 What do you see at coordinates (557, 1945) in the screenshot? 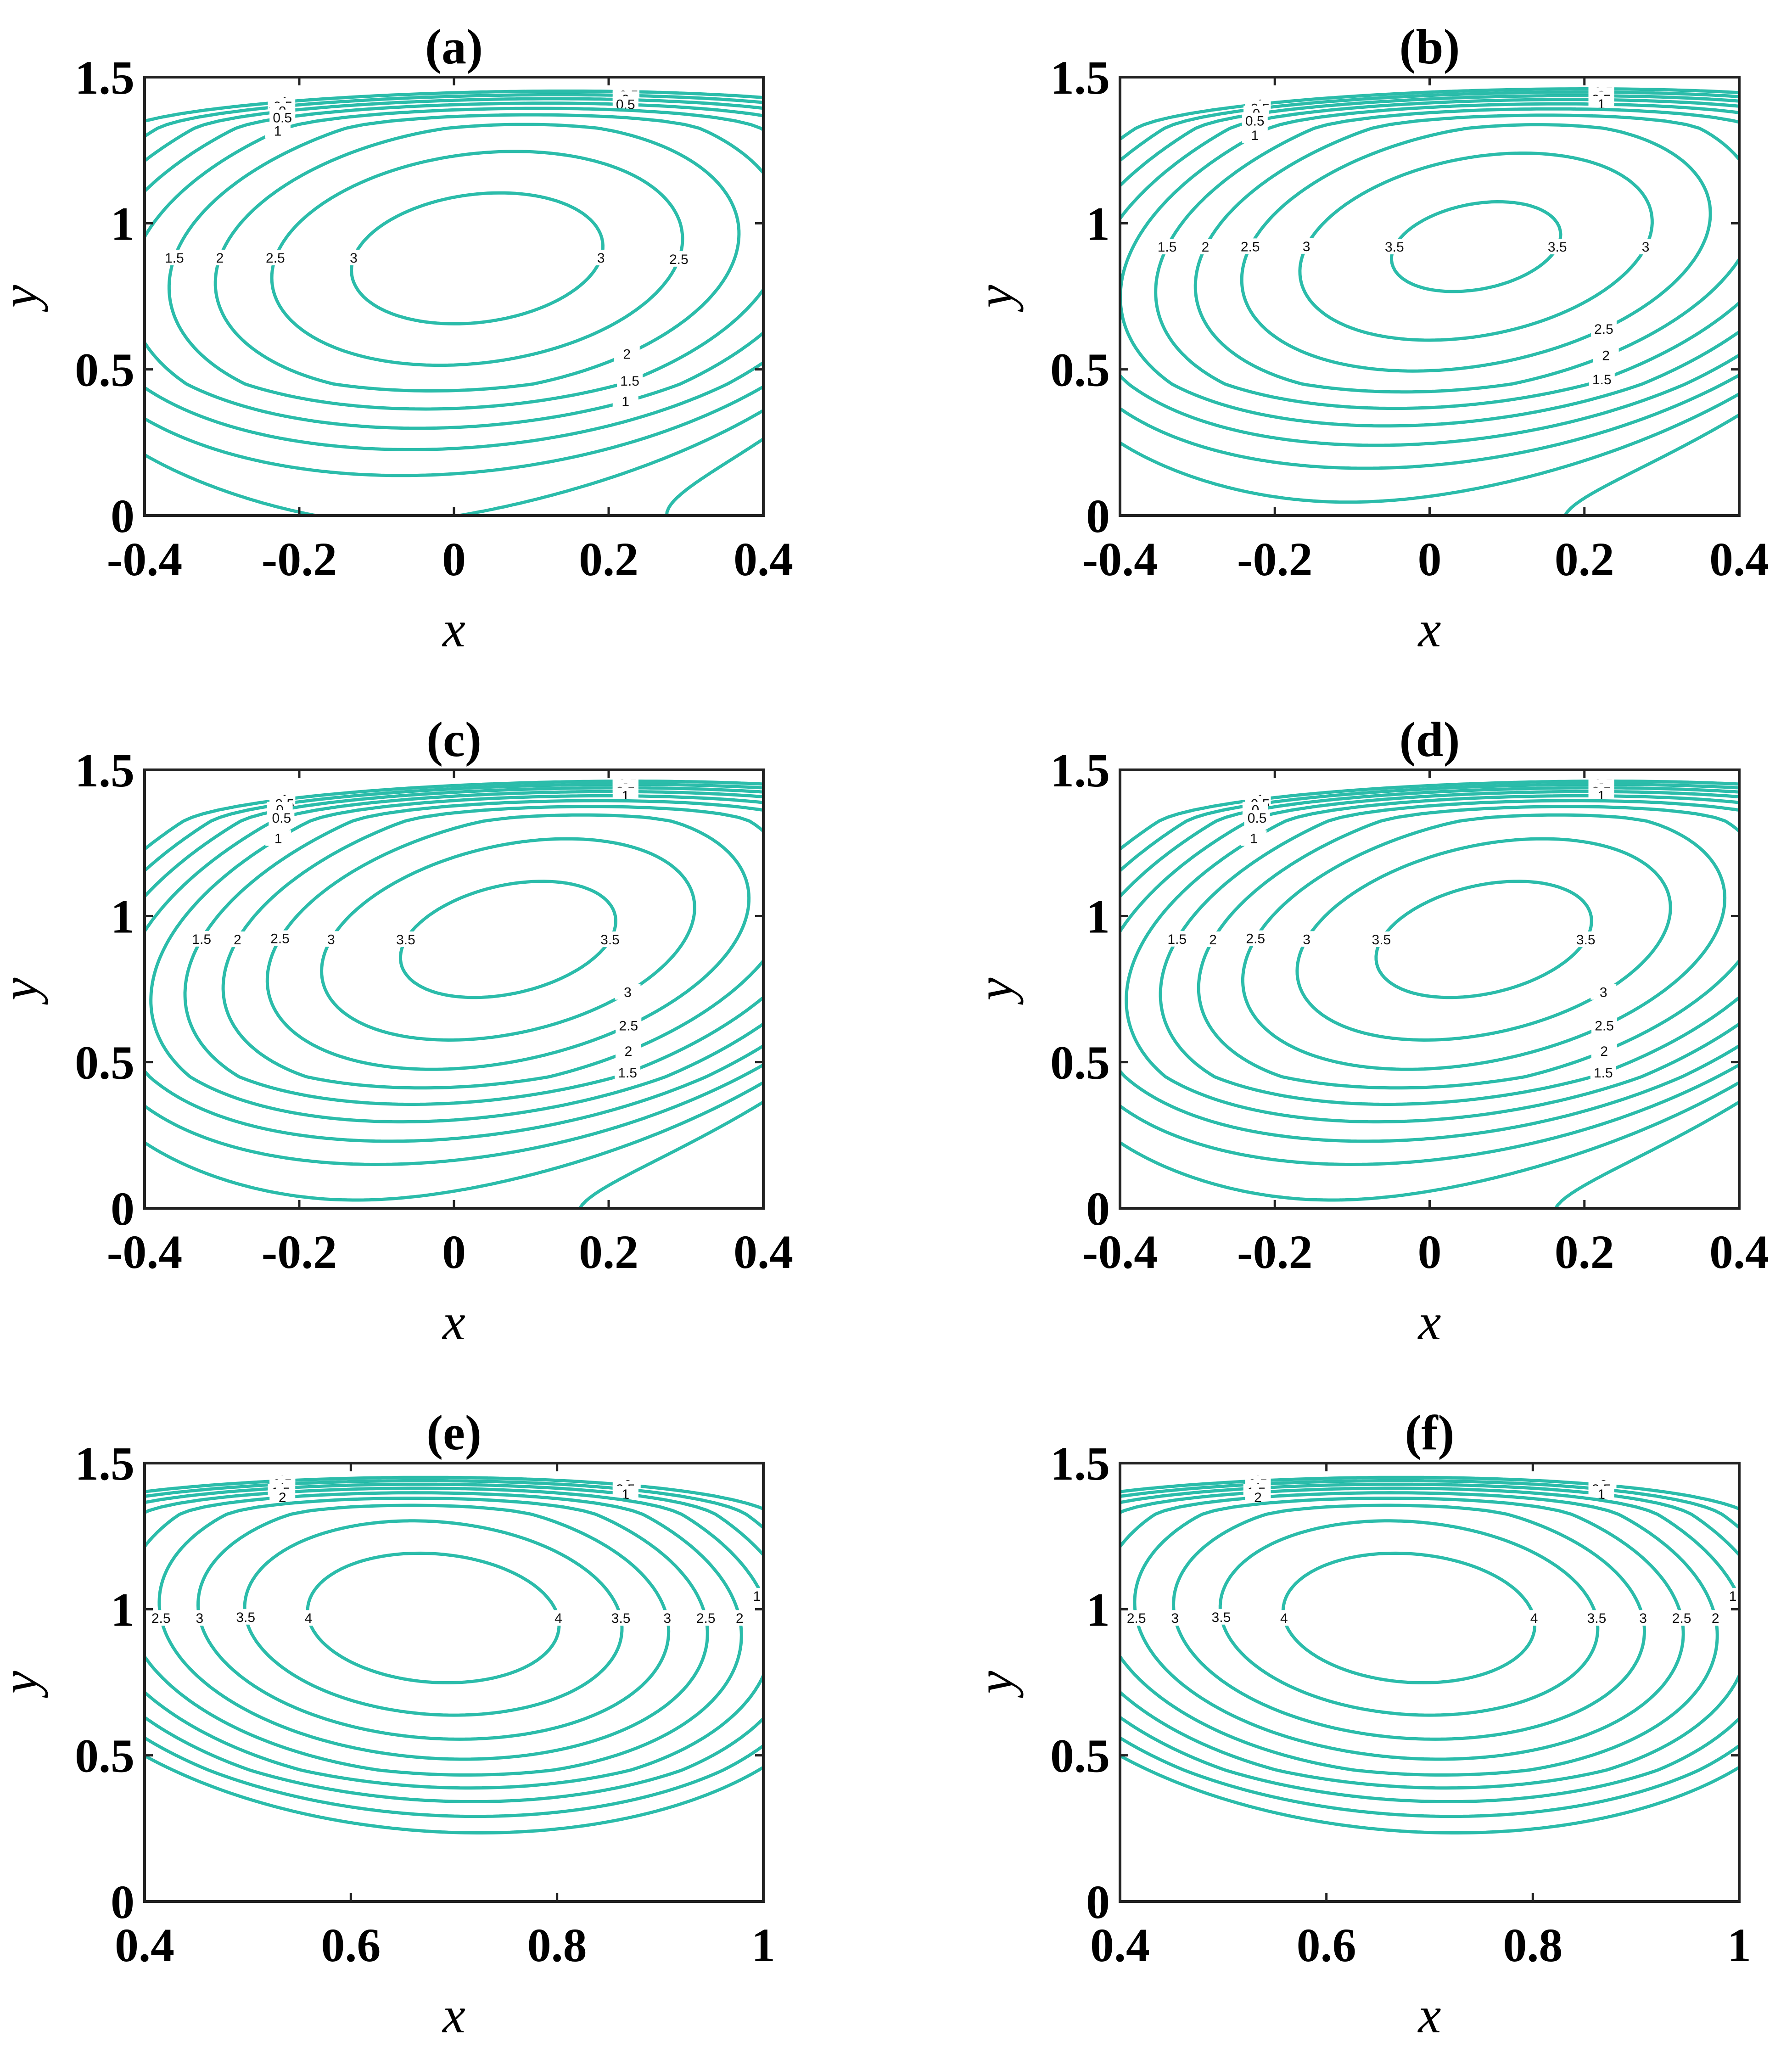
I see `x-tick-label: 0.8` at bounding box center [557, 1945].